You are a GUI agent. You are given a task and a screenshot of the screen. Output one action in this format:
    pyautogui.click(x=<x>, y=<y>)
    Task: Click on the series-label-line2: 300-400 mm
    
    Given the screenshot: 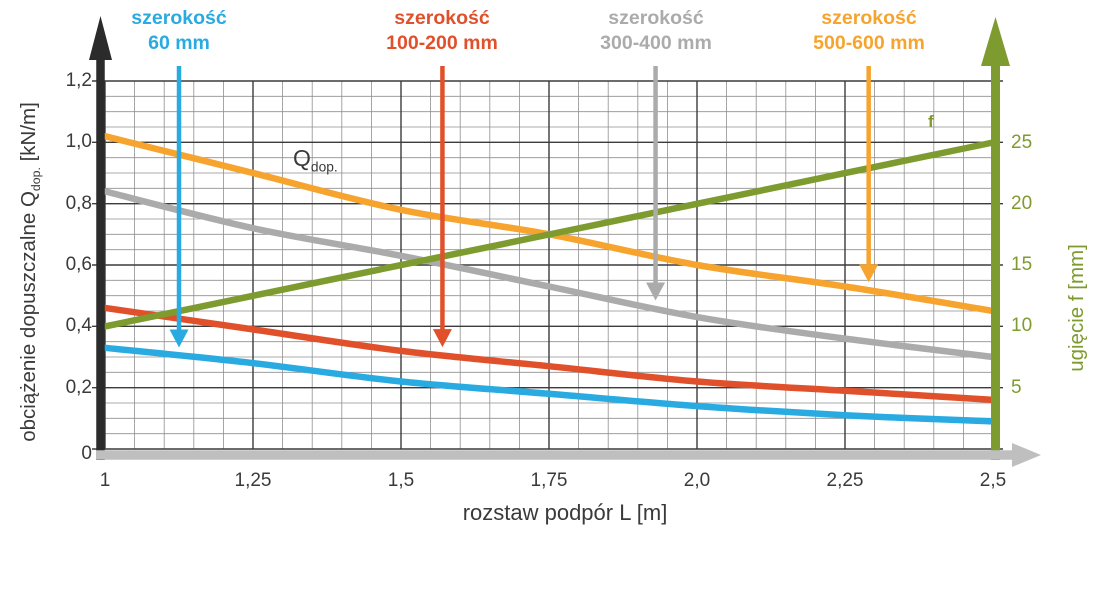 What is the action you would take?
    pyautogui.click(x=656, y=43)
    